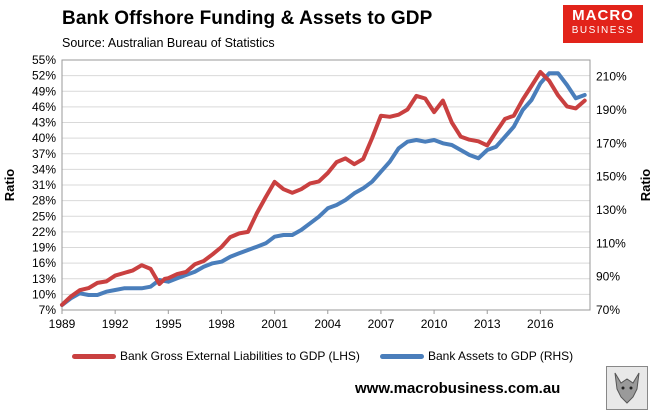  I want to click on x-tick-label: 1989, so click(62, 324).